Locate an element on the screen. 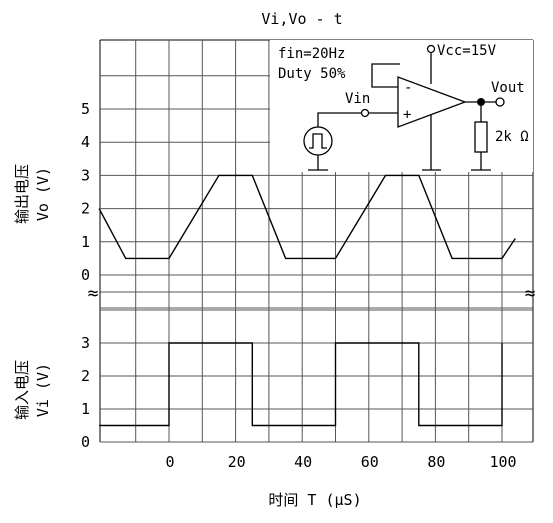 Image resolution: width=553 pixels, height=523 pixels. duty-label: Duty 50% is located at coordinates (312, 74).